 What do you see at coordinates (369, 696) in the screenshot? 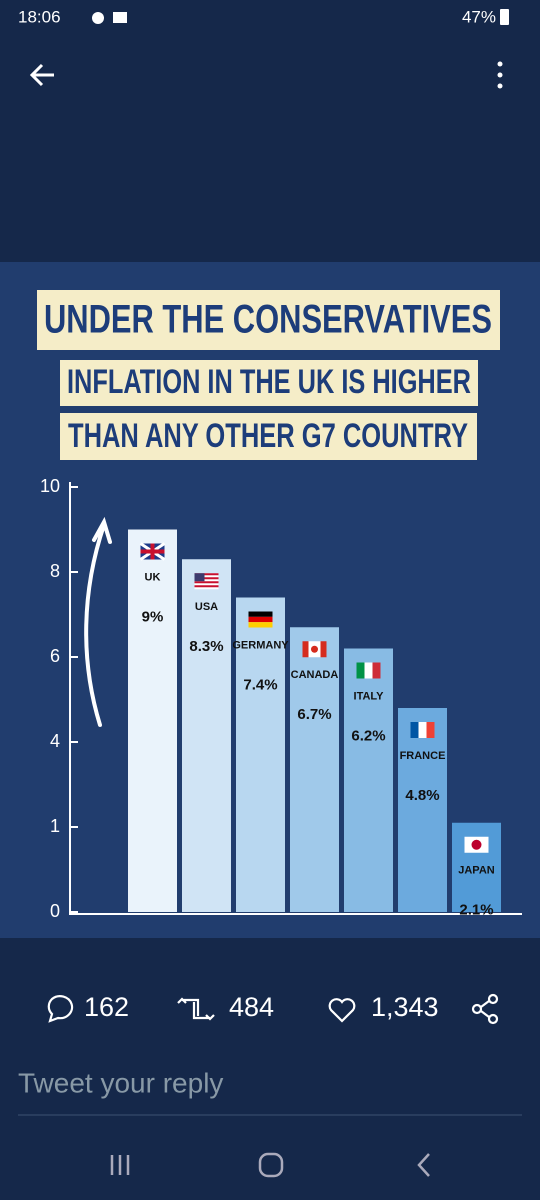
I see `category-label: ITALY` at bounding box center [369, 696].